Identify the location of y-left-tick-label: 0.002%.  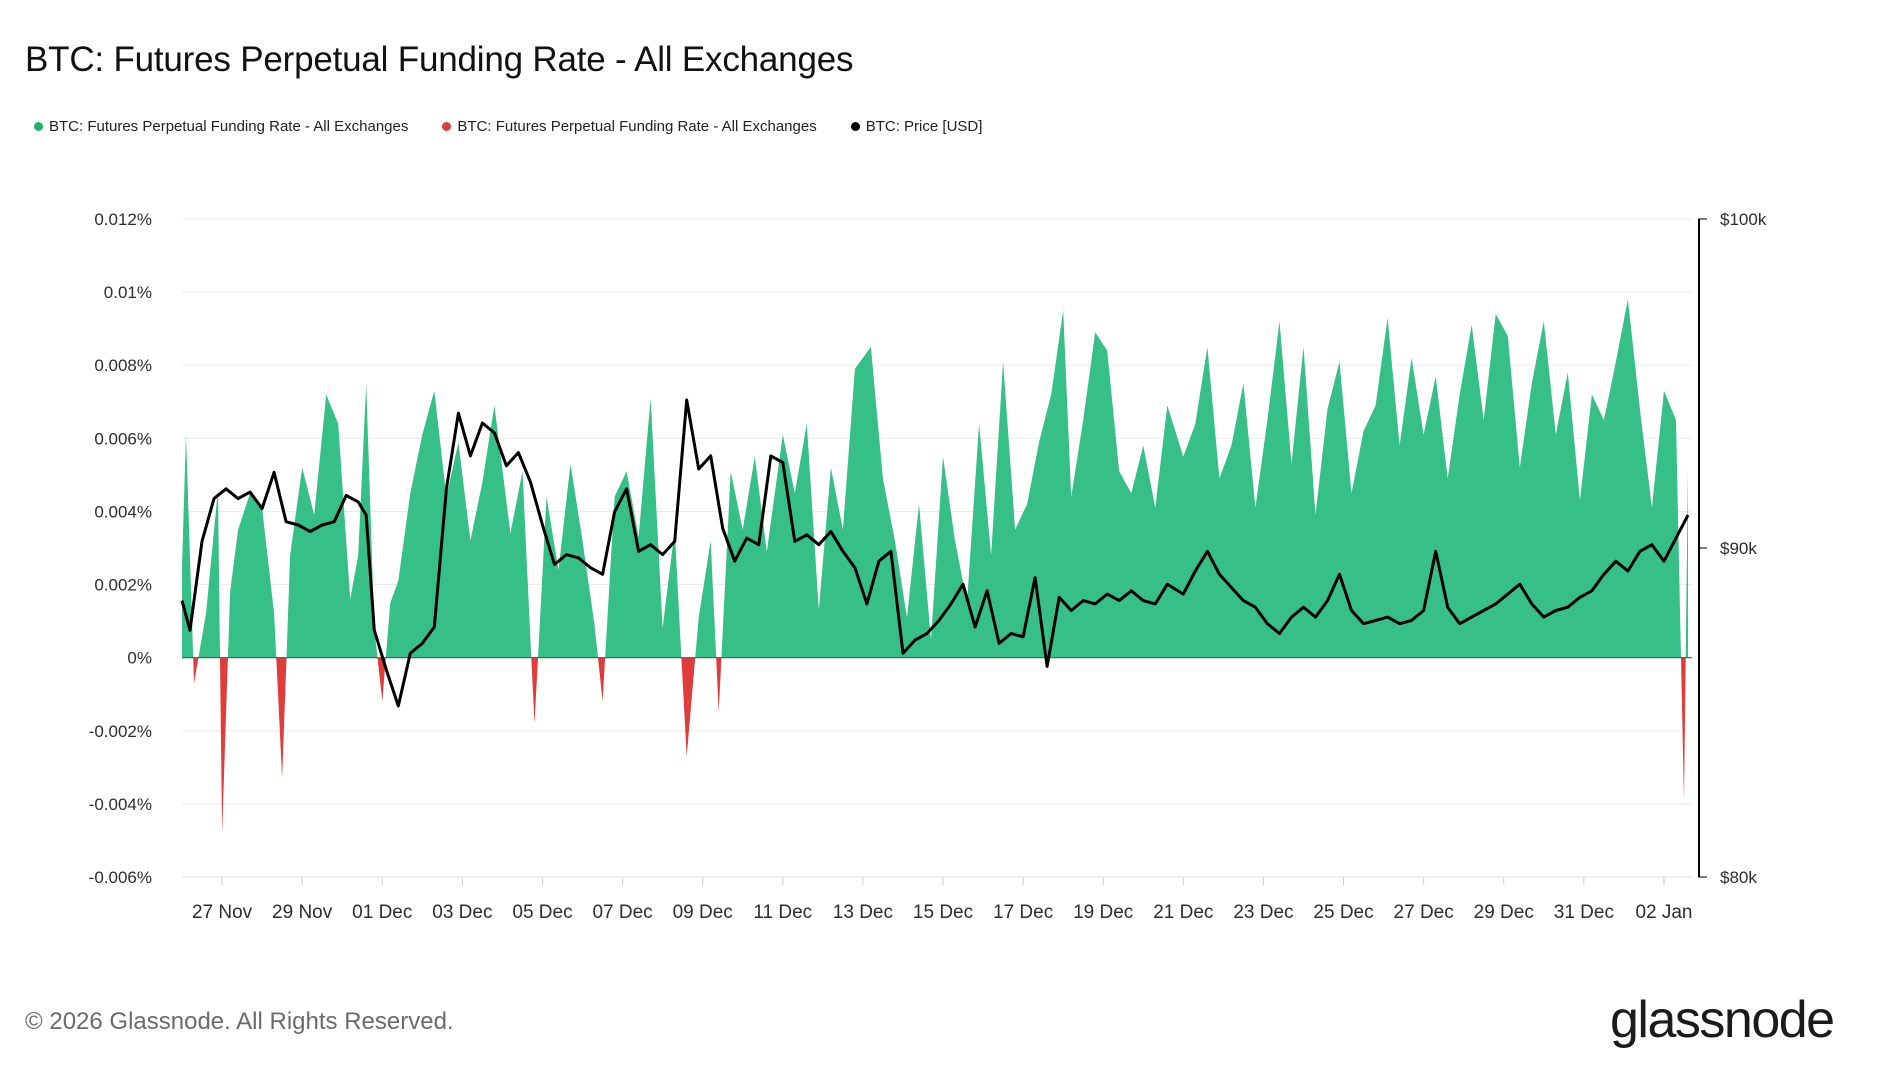
(123, 585).